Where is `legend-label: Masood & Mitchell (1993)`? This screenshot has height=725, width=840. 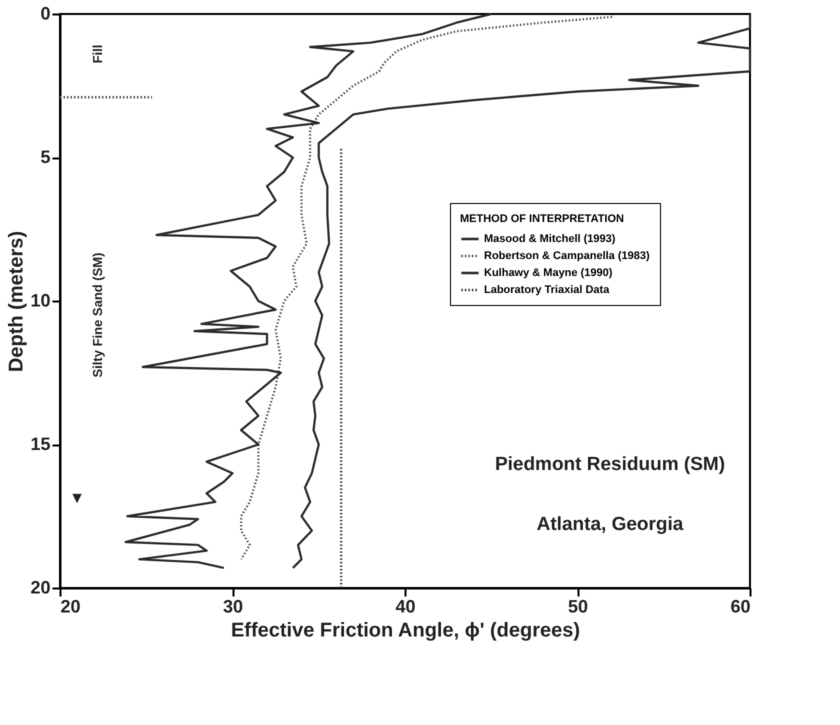 legend-label: Masood & Mitchell (1993) is located at coordinates (550, 239).